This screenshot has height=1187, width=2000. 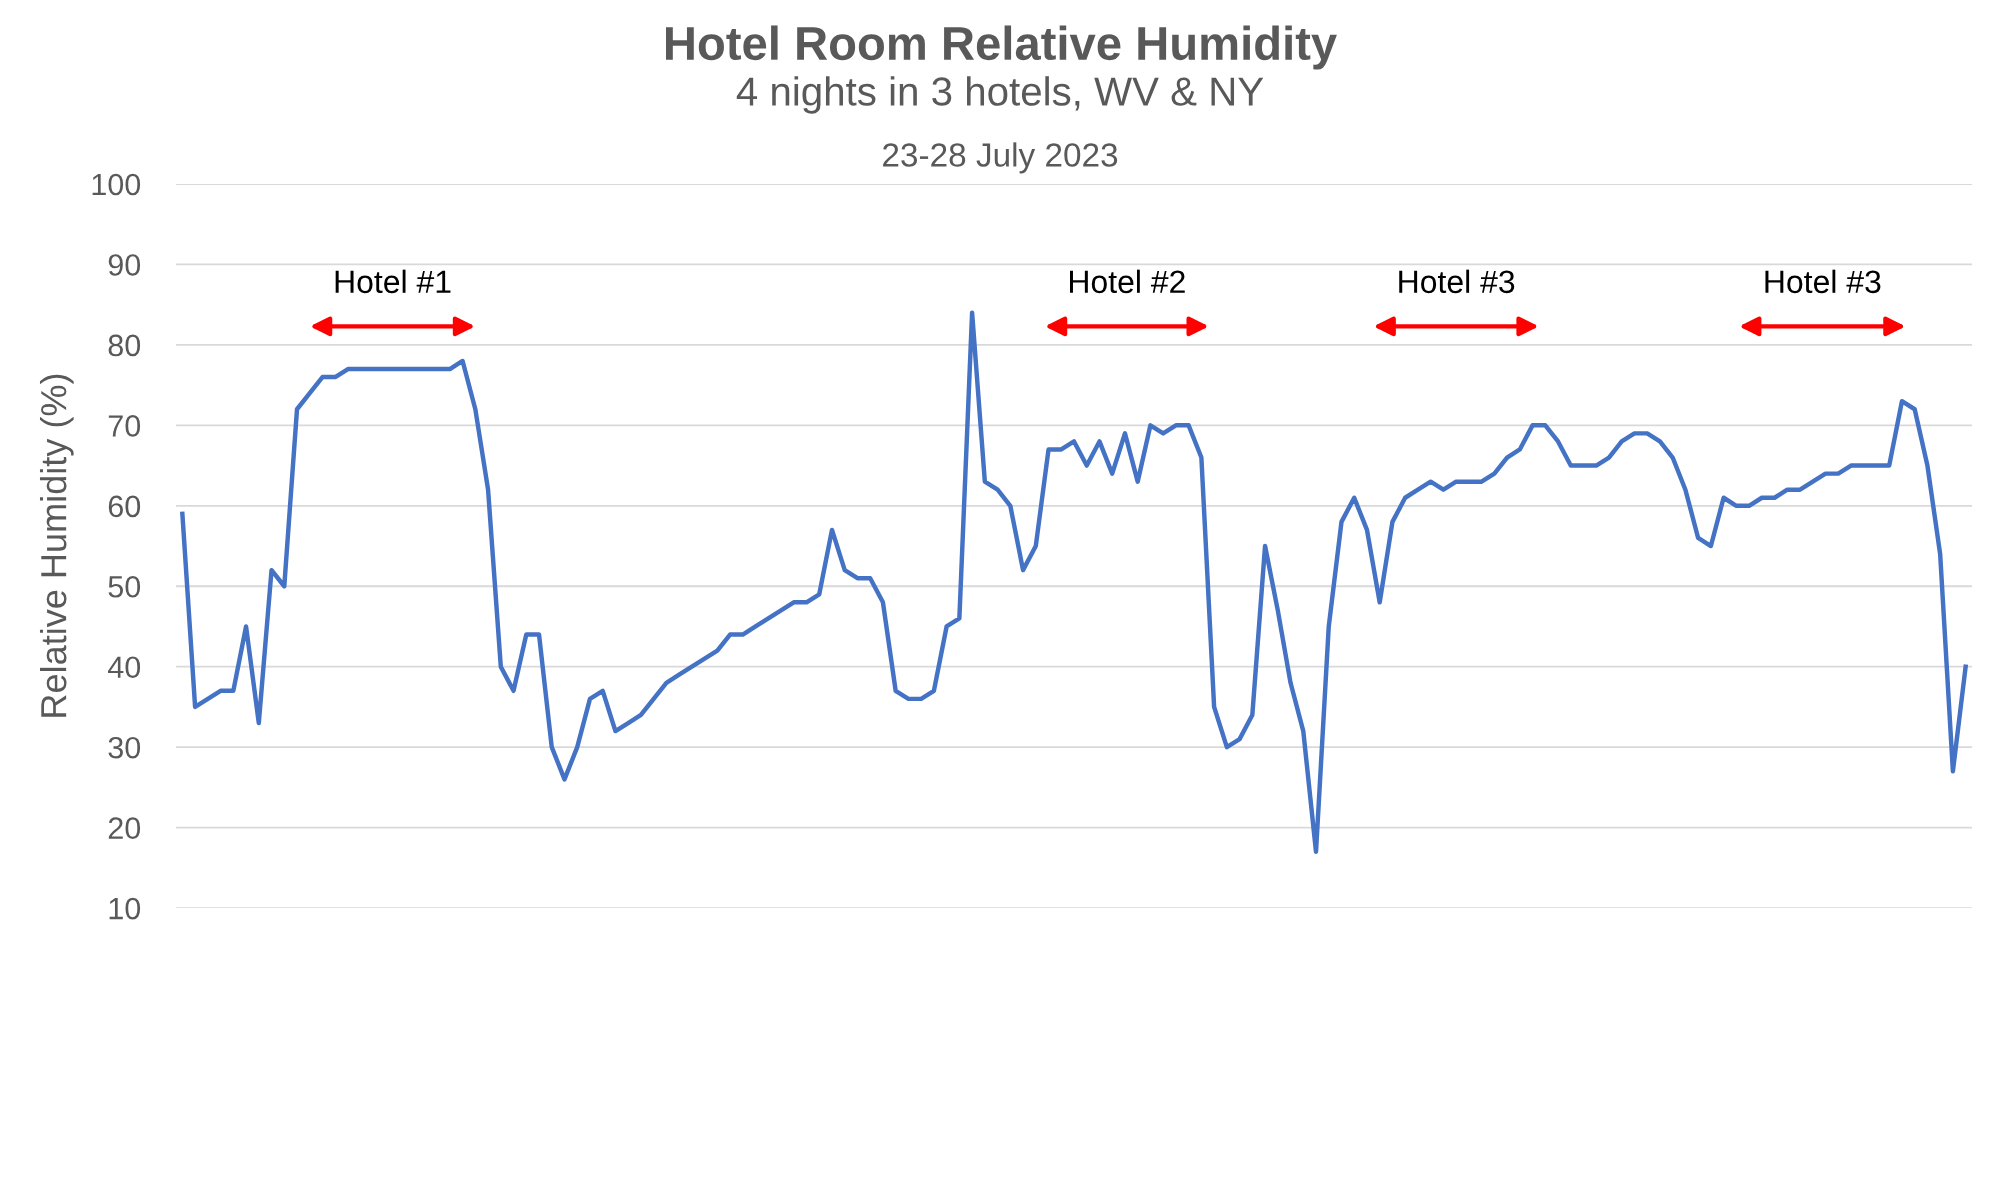 What do you see at coordinates (124, 747) in the screenshot?
I see `y-tick-label: 30` at bounding box center [124, 747].